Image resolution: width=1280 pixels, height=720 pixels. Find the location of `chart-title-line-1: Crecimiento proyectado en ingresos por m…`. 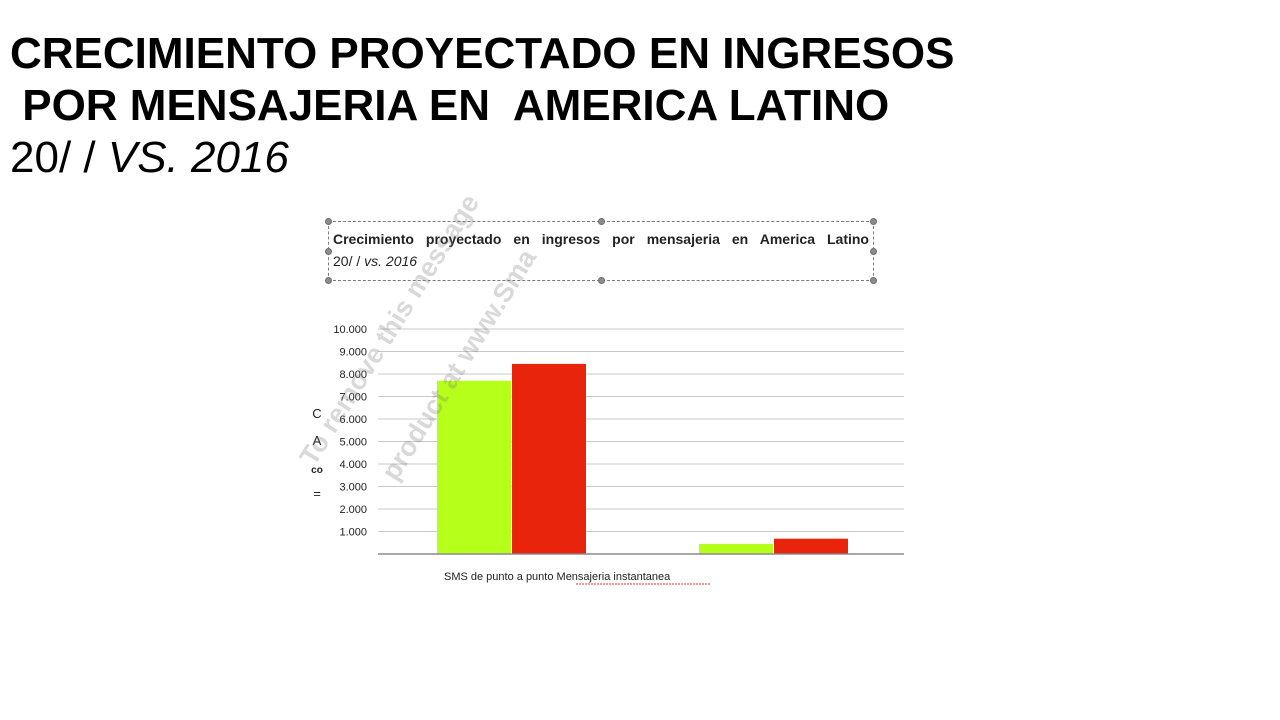

chart-title-line-1: Crecimiento proyectado en ingresos por m… is located at coordinates (601, 239).